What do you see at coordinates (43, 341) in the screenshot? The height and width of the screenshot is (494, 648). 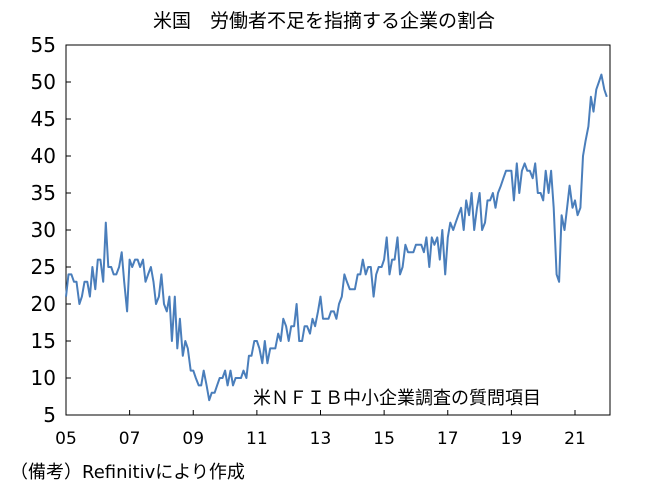 I see `y-tick-label: 15` at bounding box center [43, 341].